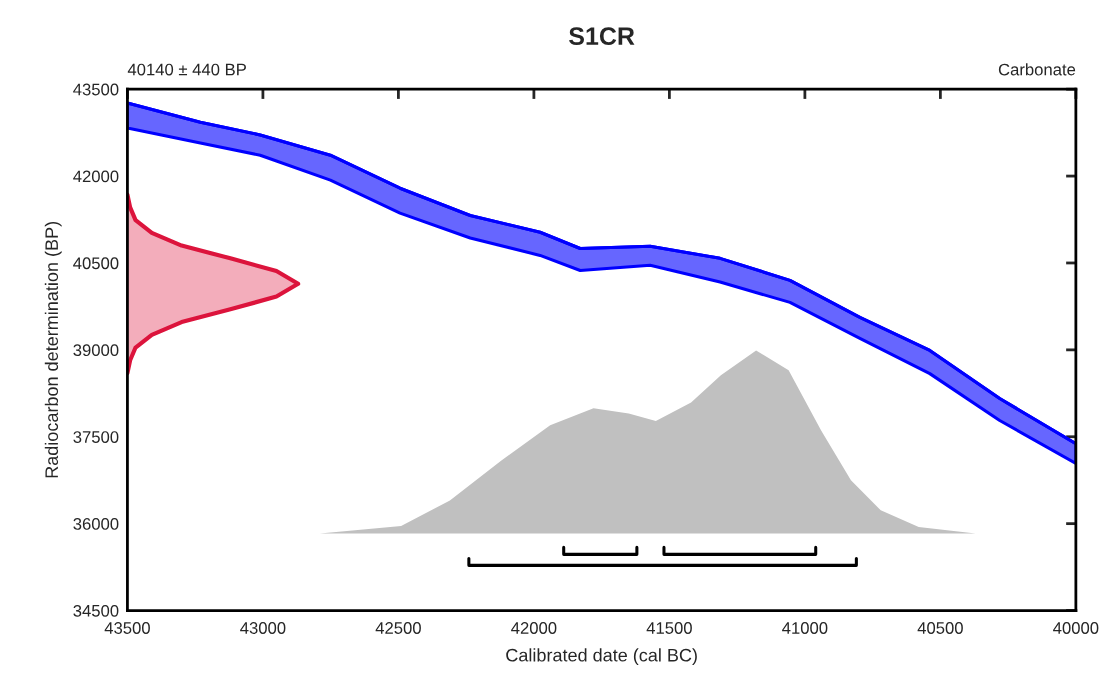 The image size is (1108, 686). Describe the element at coordinates (96, 437) in the screenshot. I see `y-tick-label: 37500` at that location.